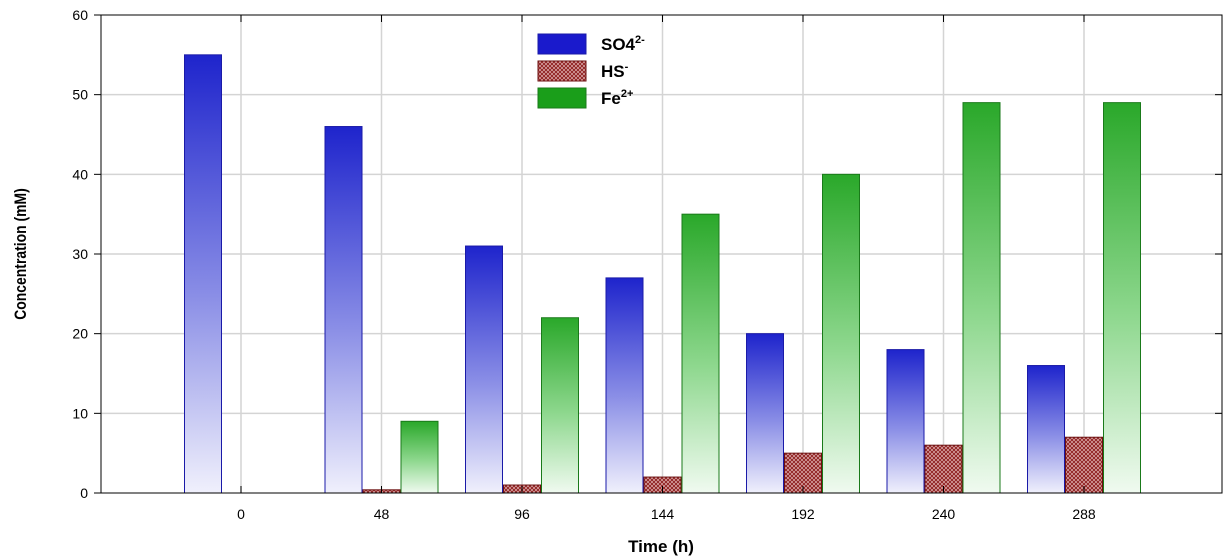 This screenshot has height=559, width=1223. What do you see at coordinates (615, 71) in the screenshot?
I see `legend-label-hs: HS-` at bounding box center [615, 71].